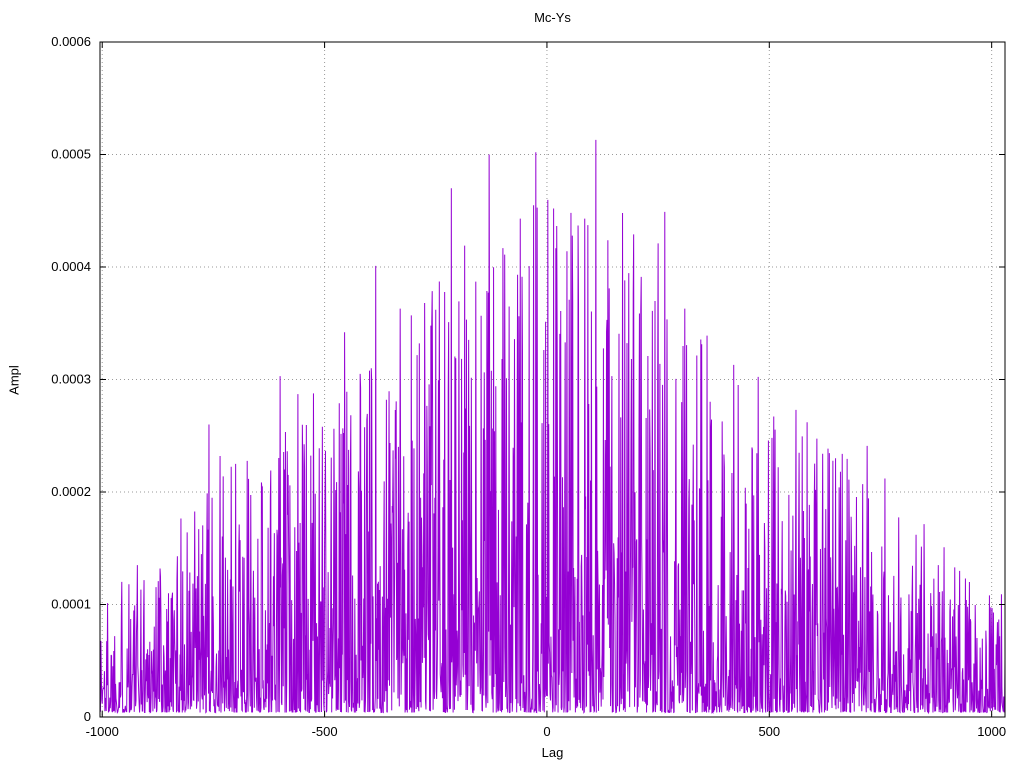  I want to click on x-axis-label: Lag, so click(552, 752).